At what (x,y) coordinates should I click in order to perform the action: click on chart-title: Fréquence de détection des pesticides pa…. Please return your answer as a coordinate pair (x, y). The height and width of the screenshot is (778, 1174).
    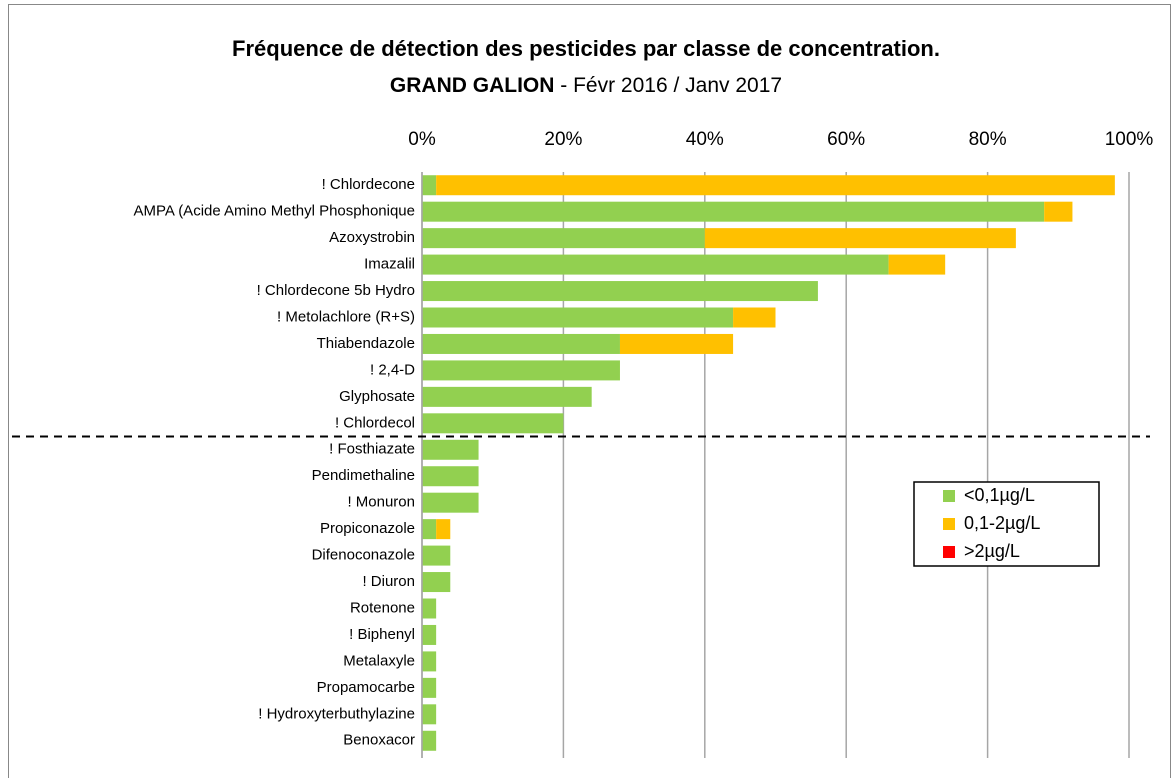
    Looking at the image, I should click on (586, 48).